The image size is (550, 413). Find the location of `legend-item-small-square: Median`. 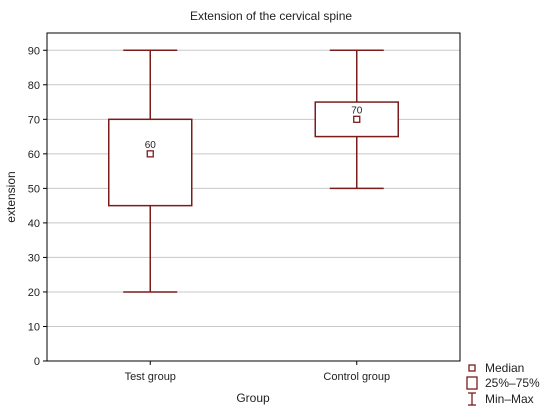

legend-item-small-square: Median is located at coordinates (496, 368).